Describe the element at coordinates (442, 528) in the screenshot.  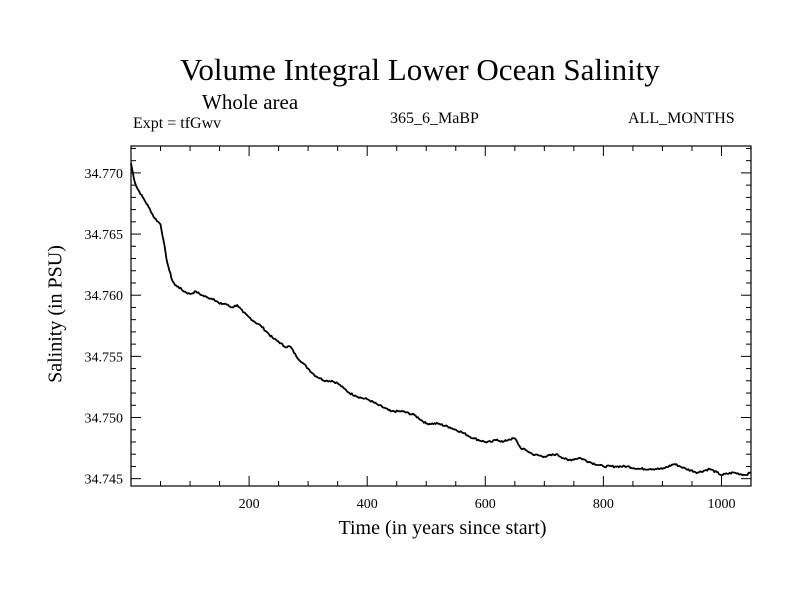
I see `x-axis-label: Time (in years since start)` at that location.